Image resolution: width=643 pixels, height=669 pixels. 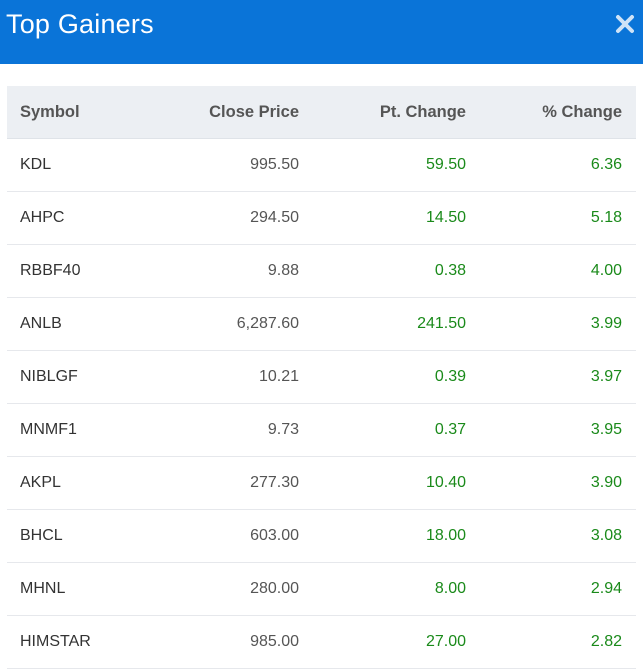 What do you see at coordinates (445, 164) in the screenshot?
I see `cell-pt-change: 59.50` at bounding box center [445, 164].